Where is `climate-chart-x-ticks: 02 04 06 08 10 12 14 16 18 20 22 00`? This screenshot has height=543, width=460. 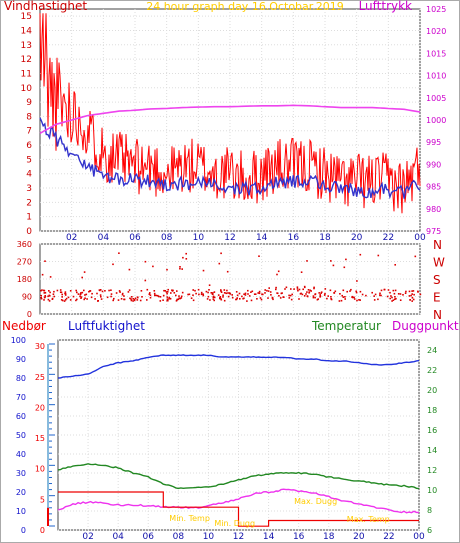 climate-chart-x-ticks: 02 04 06 08 10 12 14 16 18 20 22 00 is located at coordinates (253, 537).